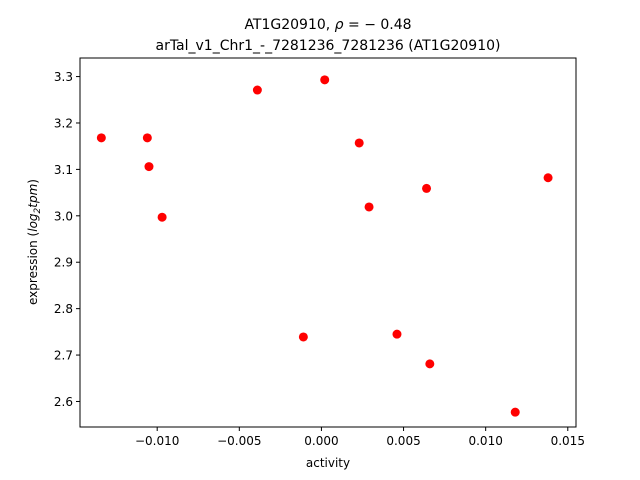 This screenshot has width=640, height=480. What do you see at coordinates (63, 216) in the screenshot?
I see `y-tick-label: 3.0` at bounding box center [63, 216].